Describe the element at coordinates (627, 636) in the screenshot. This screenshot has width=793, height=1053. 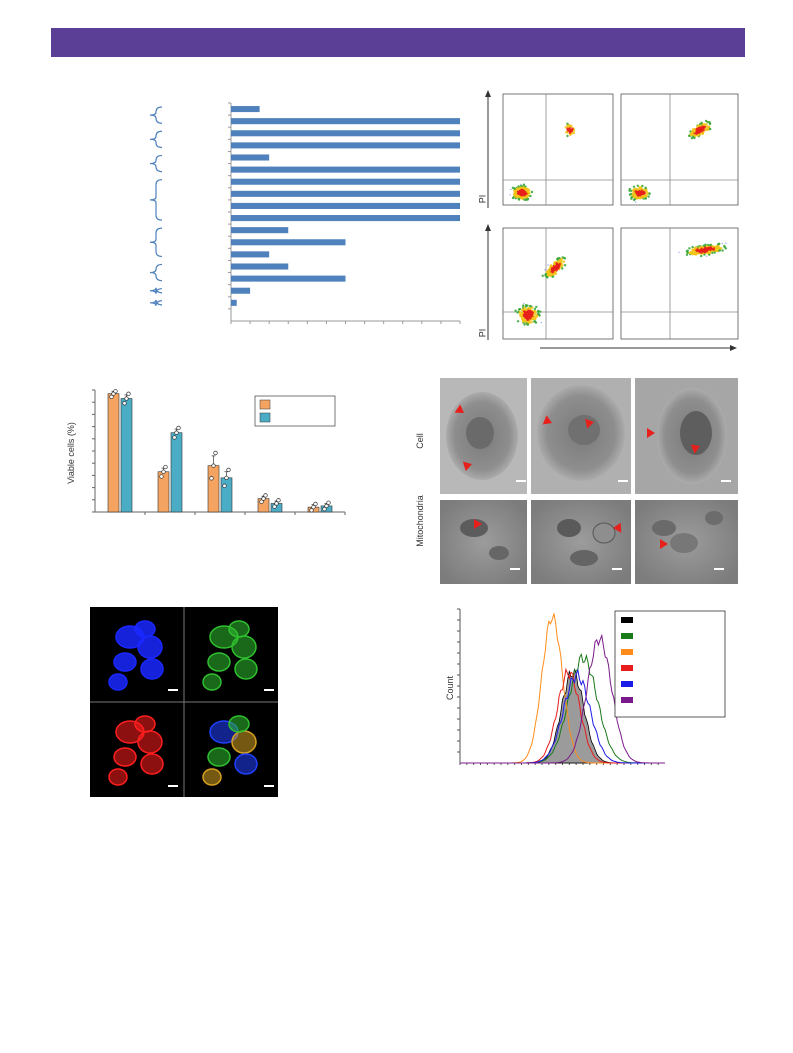
I see `panel-f-legend-swatch` at that location.